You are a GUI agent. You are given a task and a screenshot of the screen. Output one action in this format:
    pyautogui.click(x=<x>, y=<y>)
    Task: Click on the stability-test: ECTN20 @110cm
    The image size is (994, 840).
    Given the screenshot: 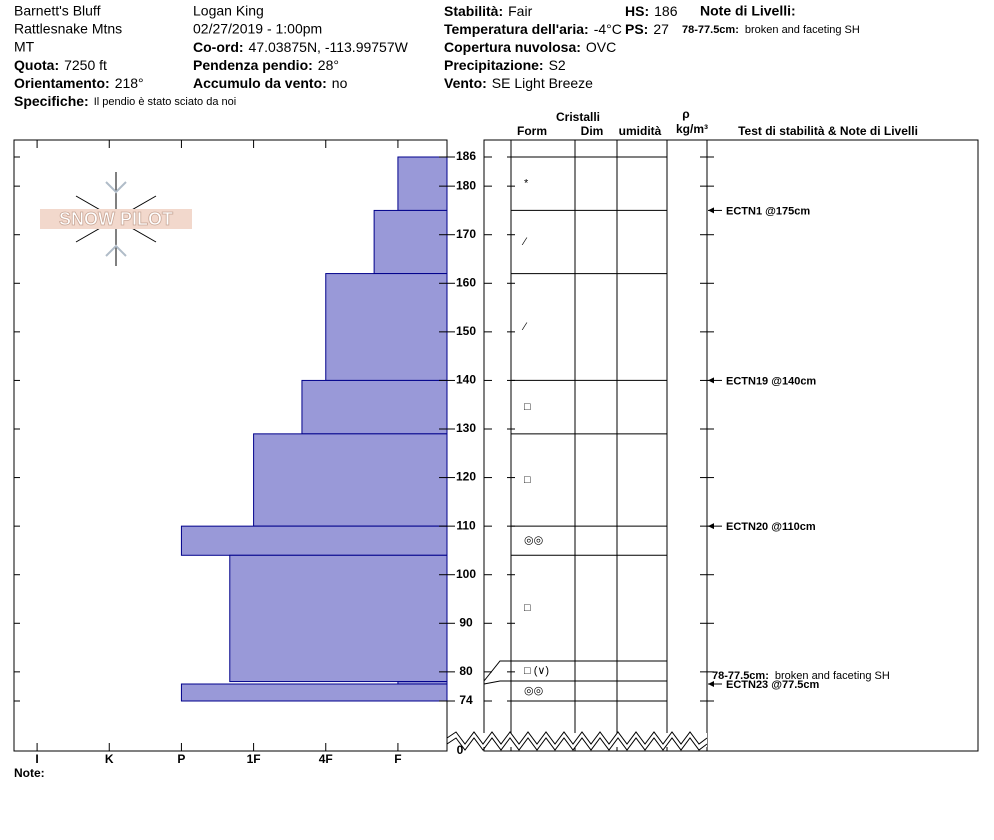 What is the action you would take?
    pyautogui.click(x=771, y=527)
    